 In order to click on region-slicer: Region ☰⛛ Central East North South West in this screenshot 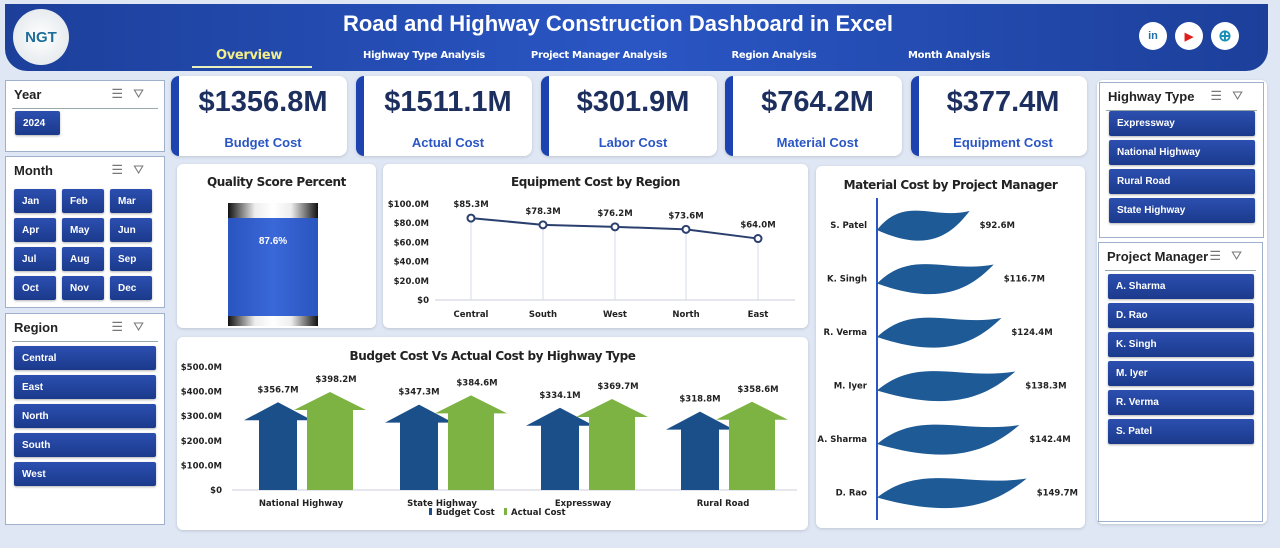, I will do `click(85, 419)`.